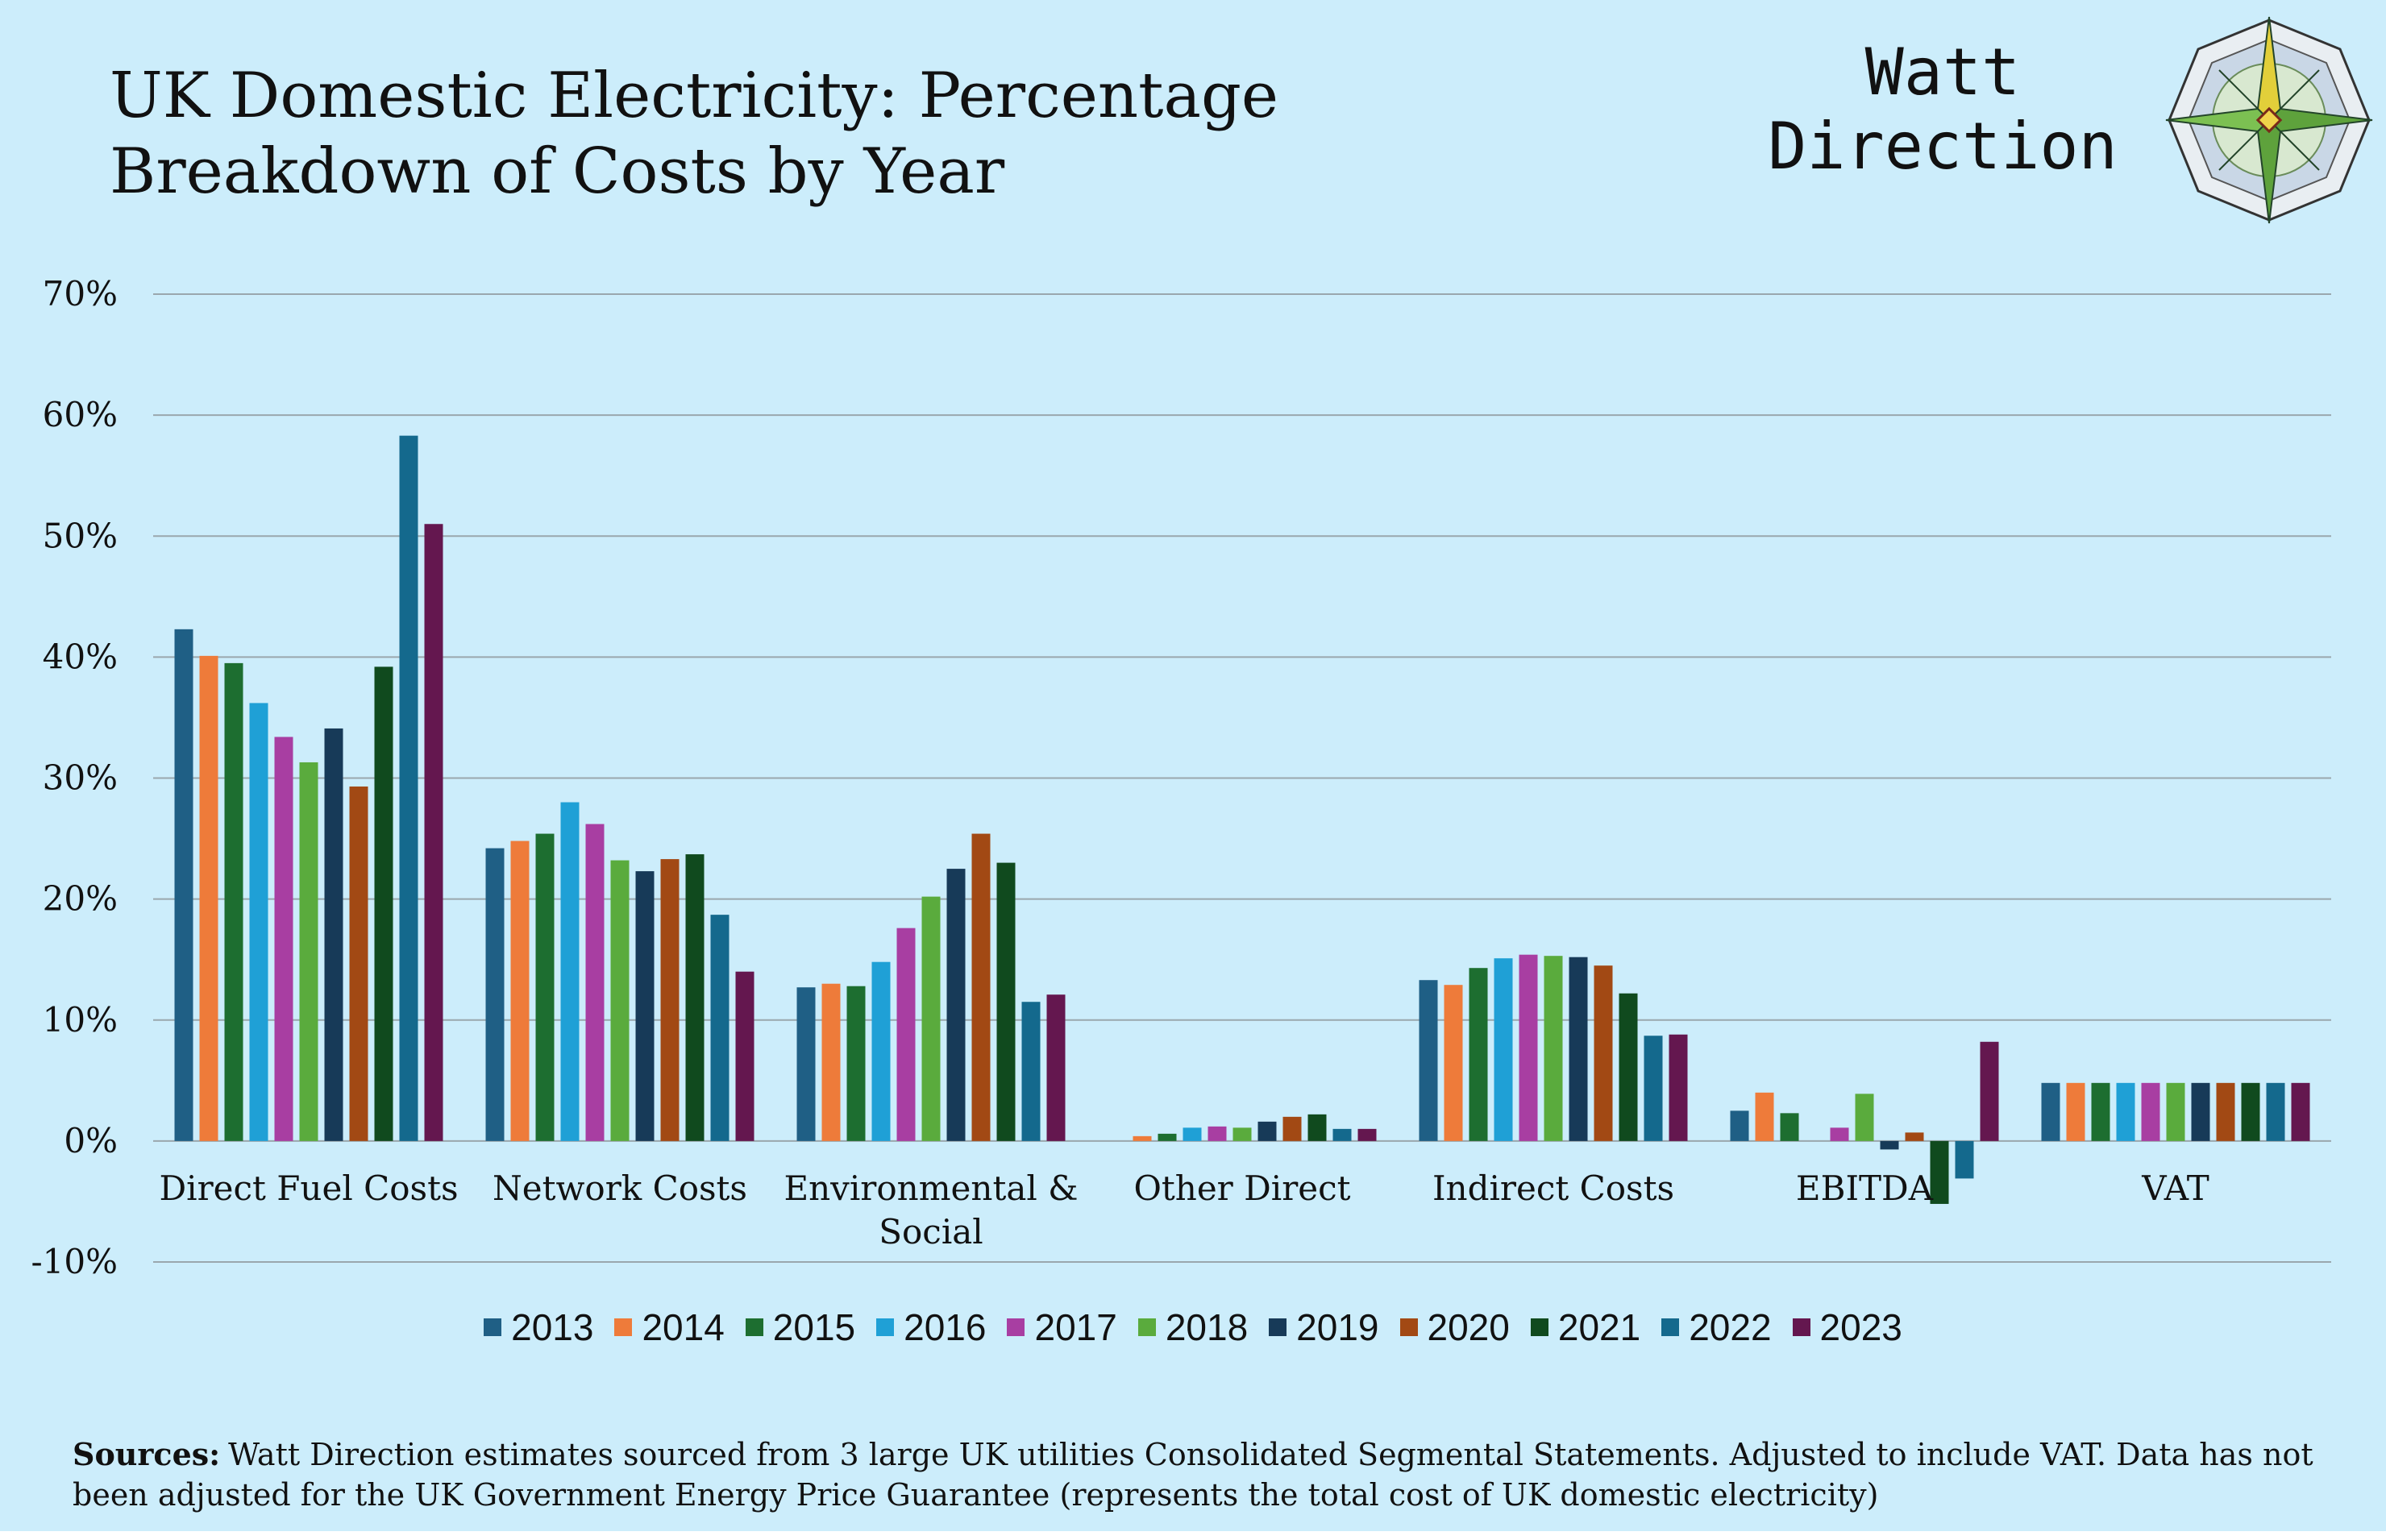 This screenshot has height=1540, width=2386. What do you see at coordinates (1943, 147) in the screenshot?
I see `brand-name-line-2: Direction` at bounding box center [1943, 147].